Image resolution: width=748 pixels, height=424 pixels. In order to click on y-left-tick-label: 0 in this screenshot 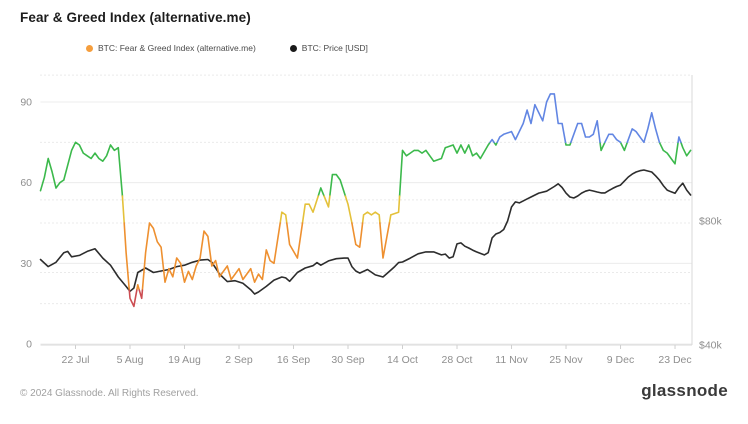, I will do `click(29, 345)`.